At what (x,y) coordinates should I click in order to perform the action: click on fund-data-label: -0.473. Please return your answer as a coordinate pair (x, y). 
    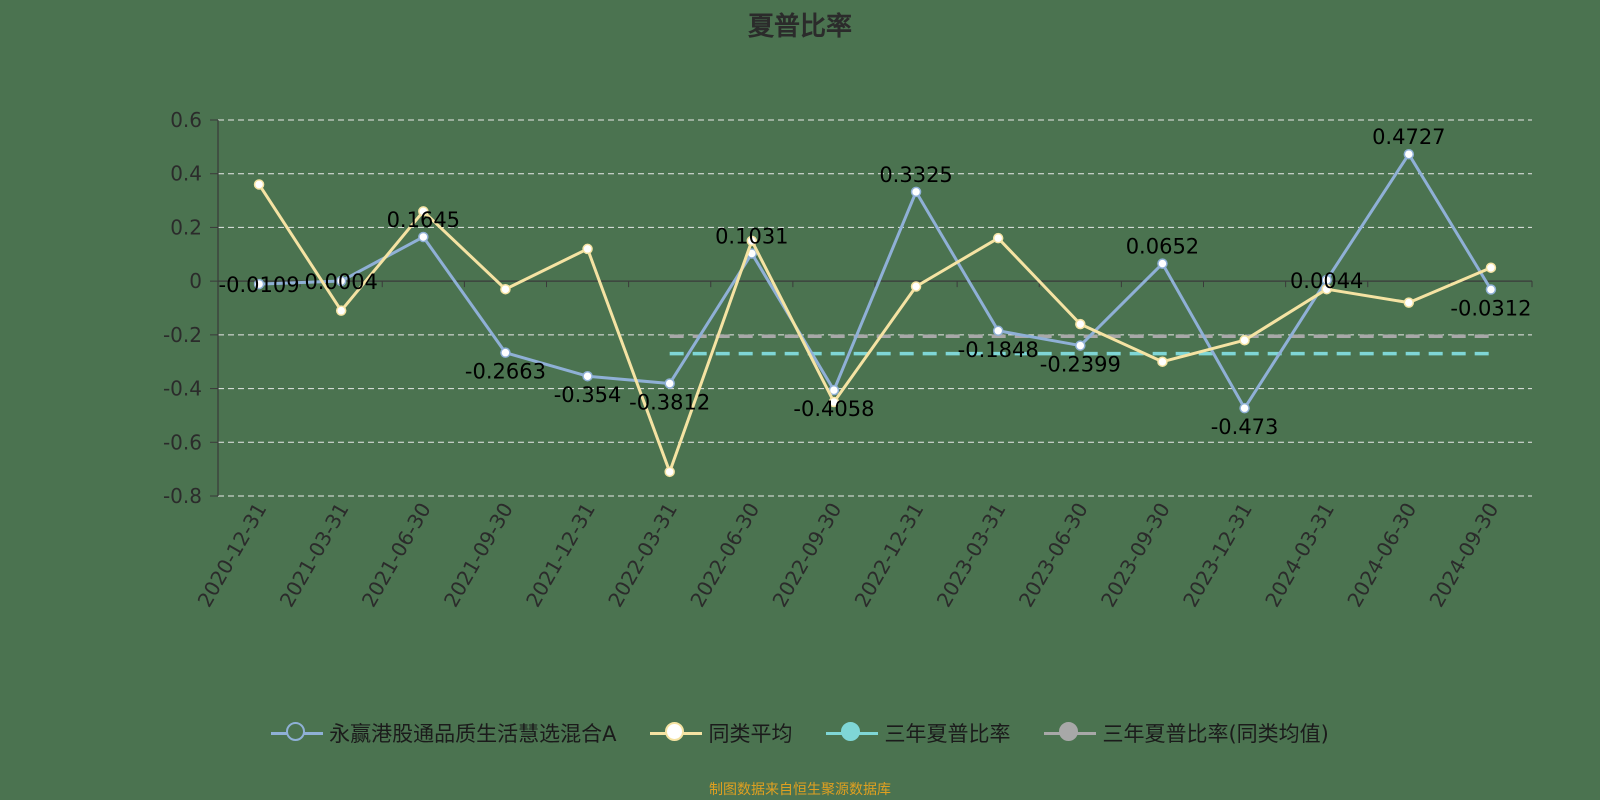
    Looking at the image, I should click on (1245, 427).